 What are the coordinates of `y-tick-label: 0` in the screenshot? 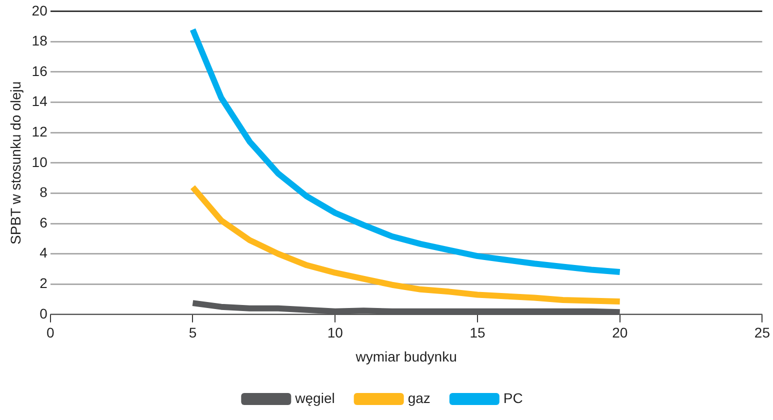 It's located at (44, 313).